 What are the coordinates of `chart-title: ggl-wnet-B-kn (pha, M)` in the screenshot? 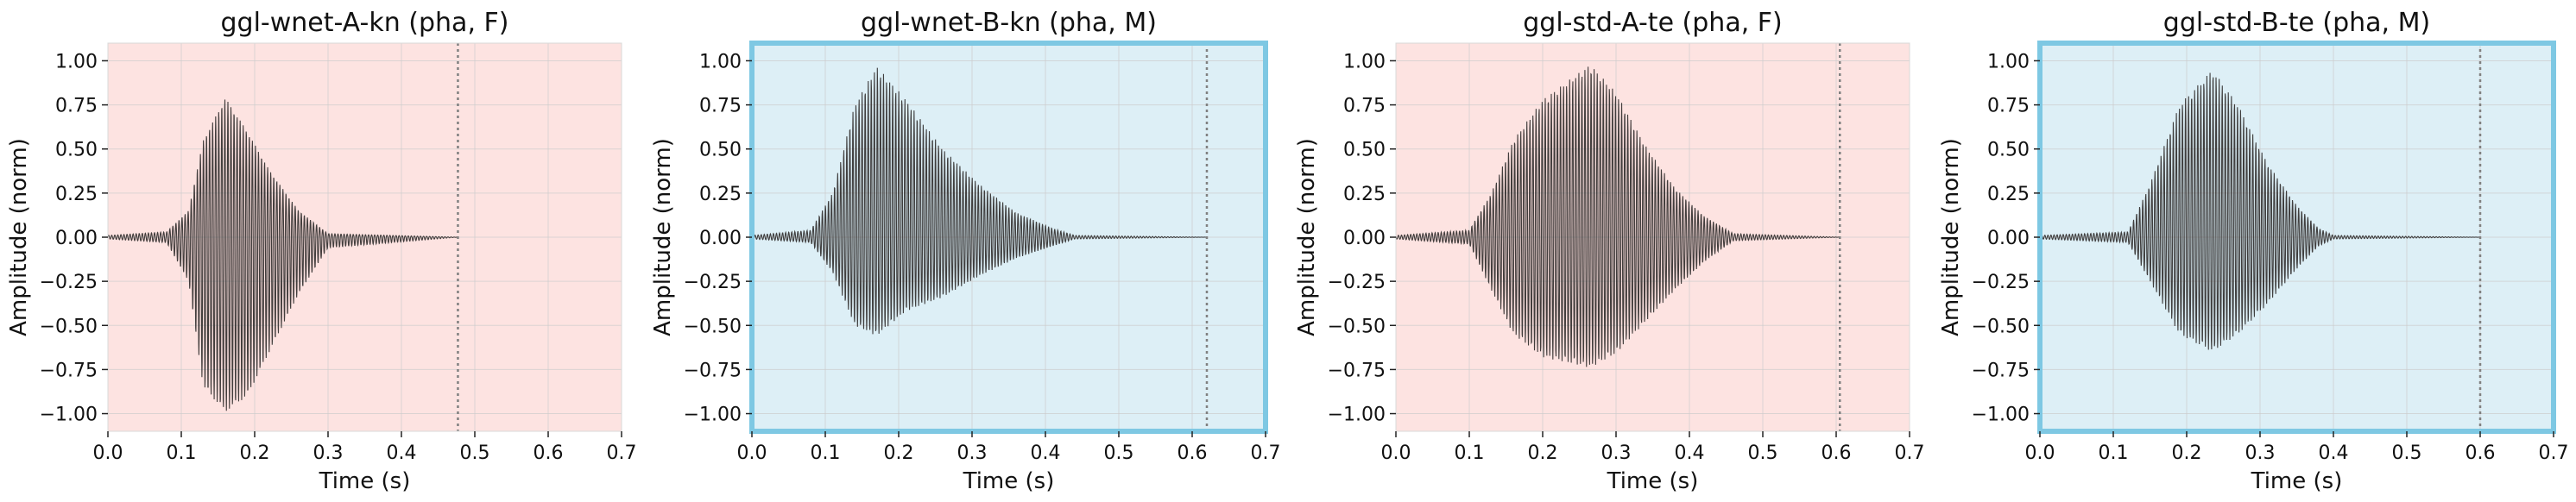 It's located at (1009, 23).